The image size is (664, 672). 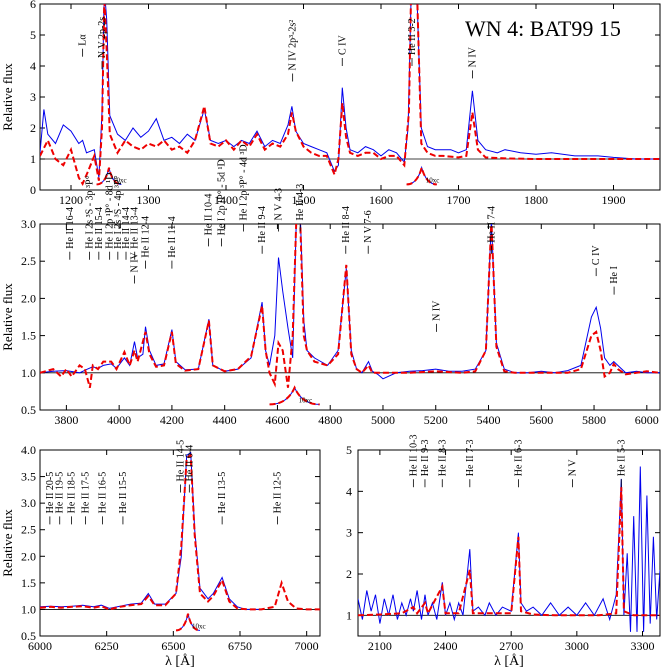 What do you see at coordinates (383, 420) in the screenshot?
I see `x-tick-label: 5000` at bounding box center [383, 420].